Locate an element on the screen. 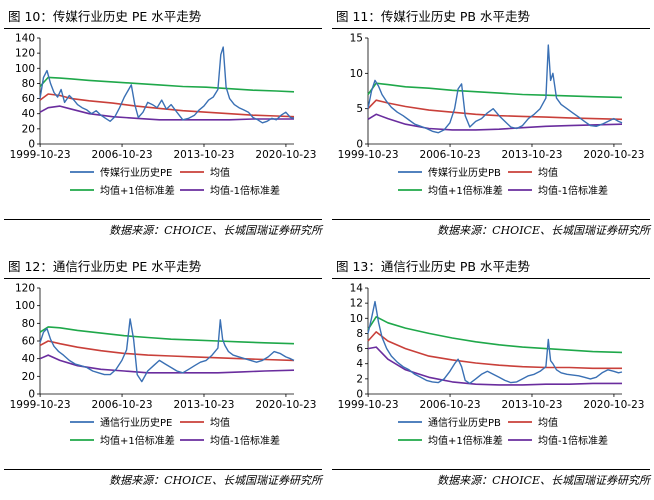 This screenshot has width=654, height=500. chart-title: 图 10：传媒行业历史 PE 水平走势 is located at coordinates (105, 16).